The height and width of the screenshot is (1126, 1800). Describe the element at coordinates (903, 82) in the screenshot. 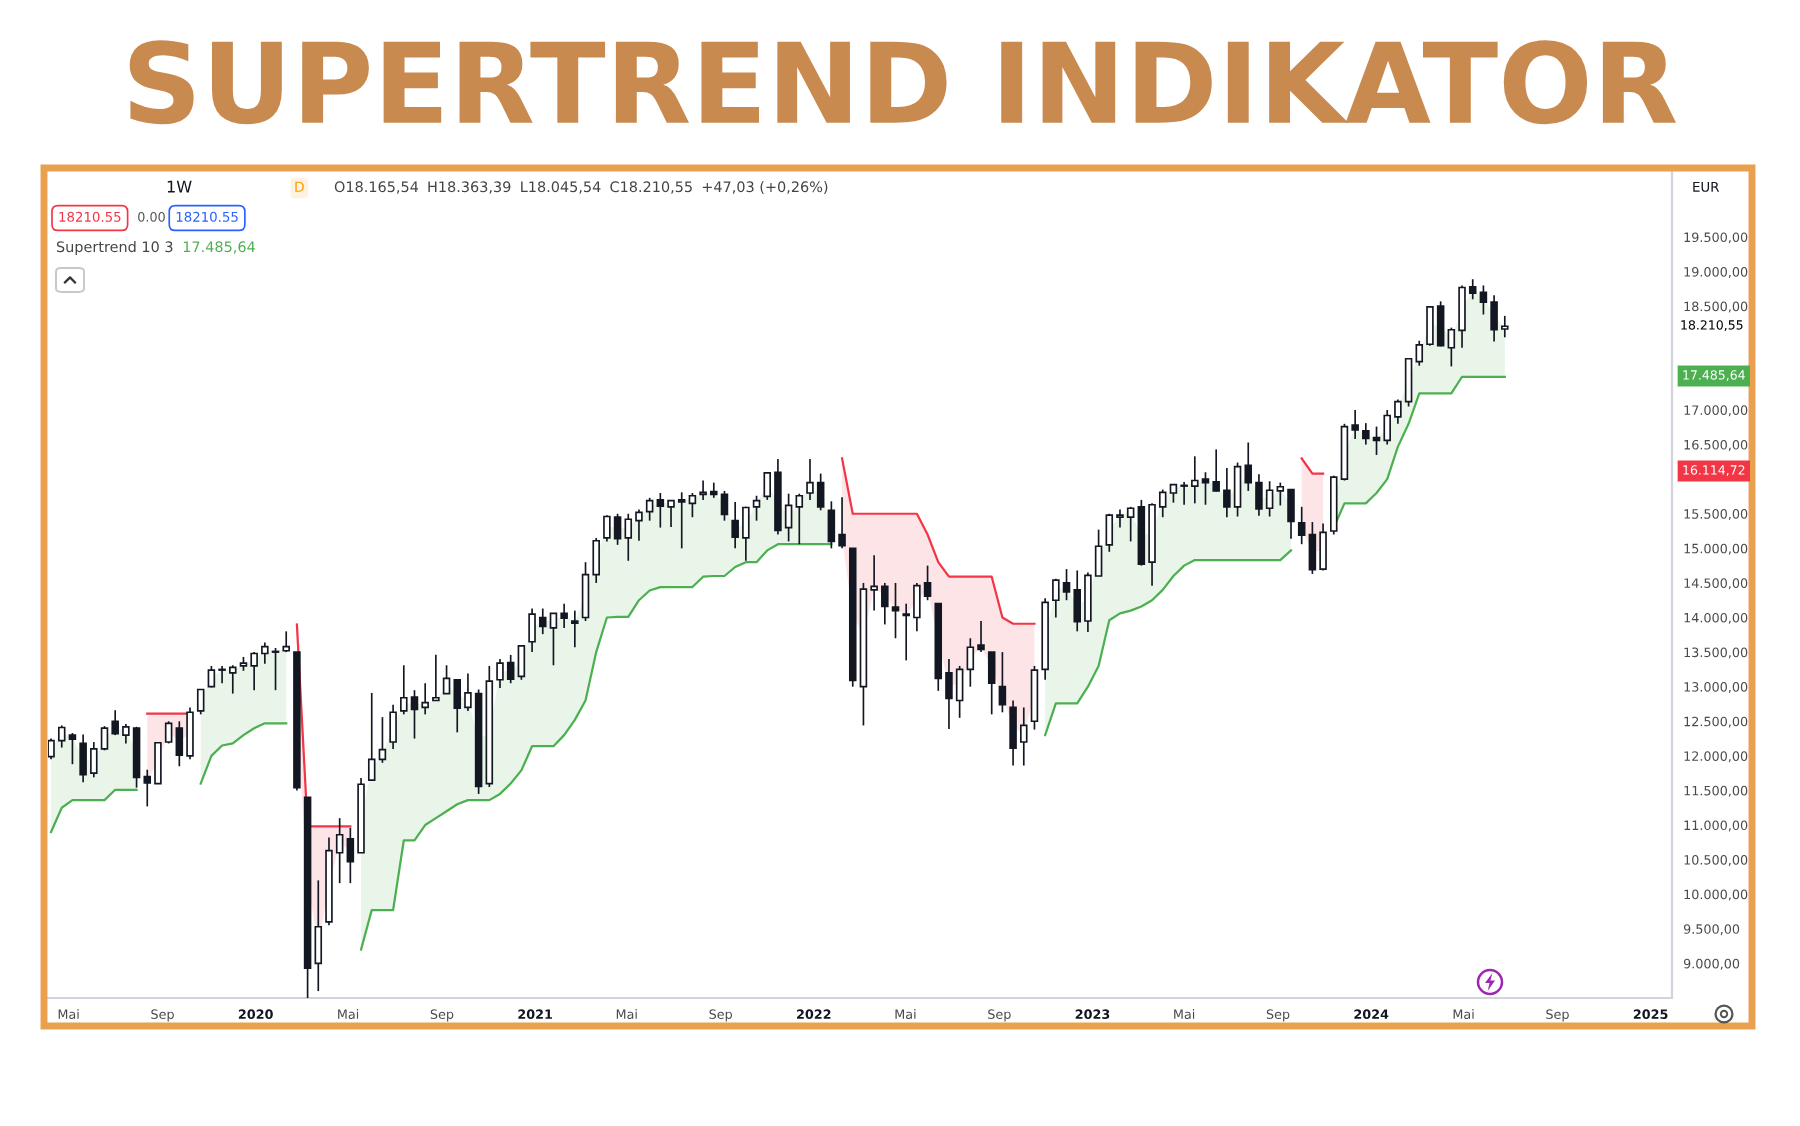

I see `chart-title: SUPERTREND INDIKATOR` at that location.